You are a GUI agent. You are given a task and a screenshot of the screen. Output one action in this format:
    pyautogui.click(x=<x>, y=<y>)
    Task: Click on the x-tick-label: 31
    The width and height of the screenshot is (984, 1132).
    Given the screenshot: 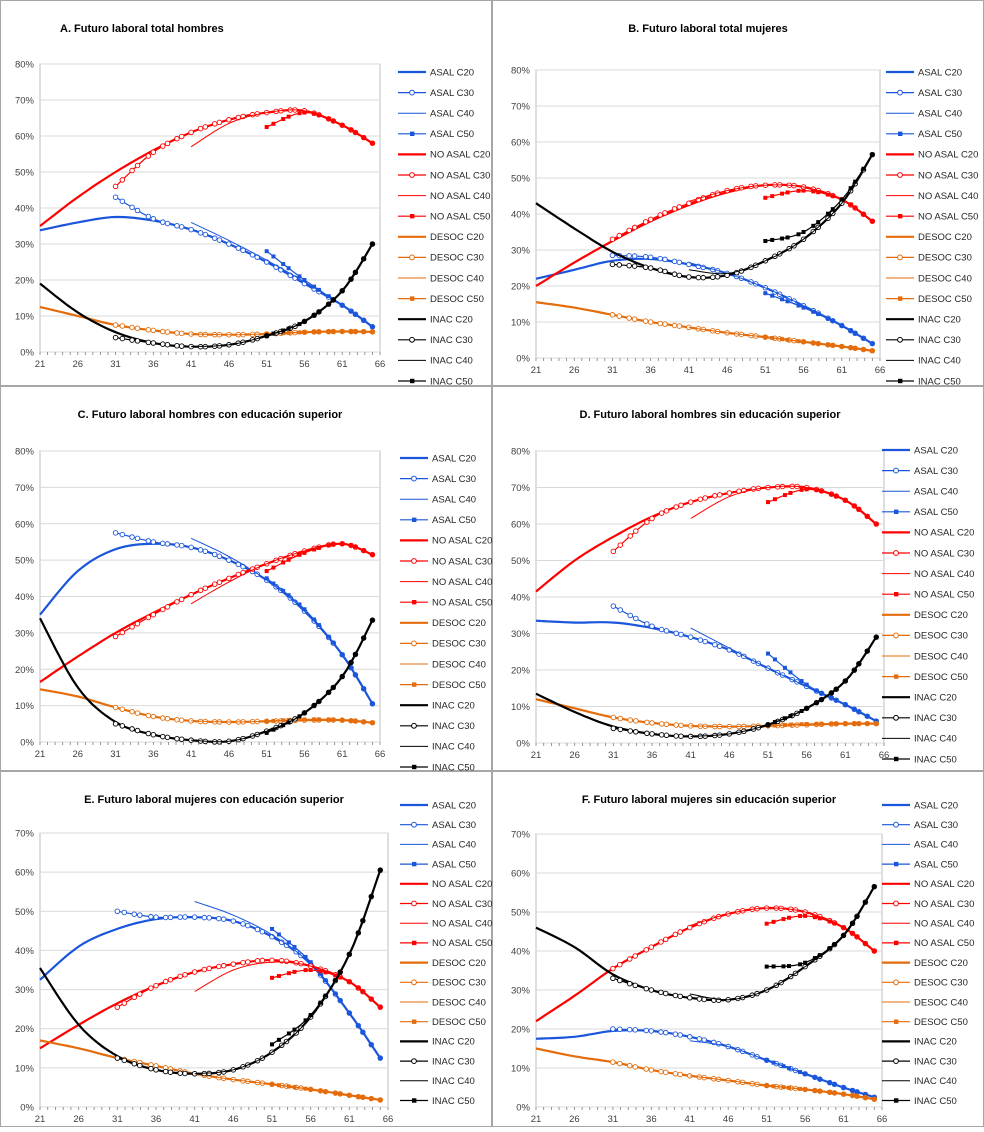 What is the action you would take?
    pyautogui.click(x=115, y=754)
    